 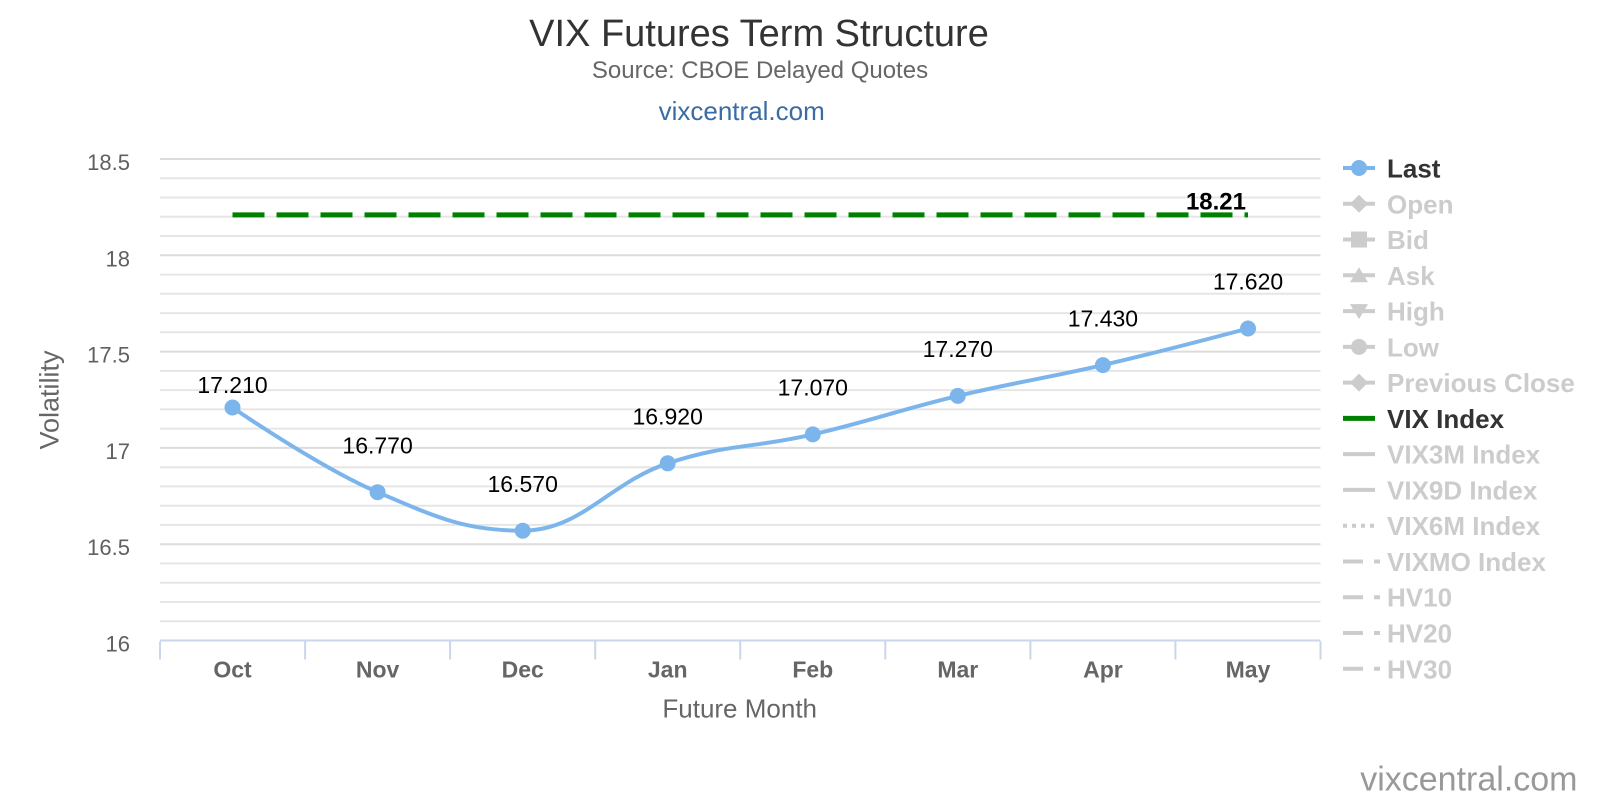 What do you see at coordinates (1248, 670) in the screenshot?
I see `svg-text: May` at bounding box center [1248, 670].